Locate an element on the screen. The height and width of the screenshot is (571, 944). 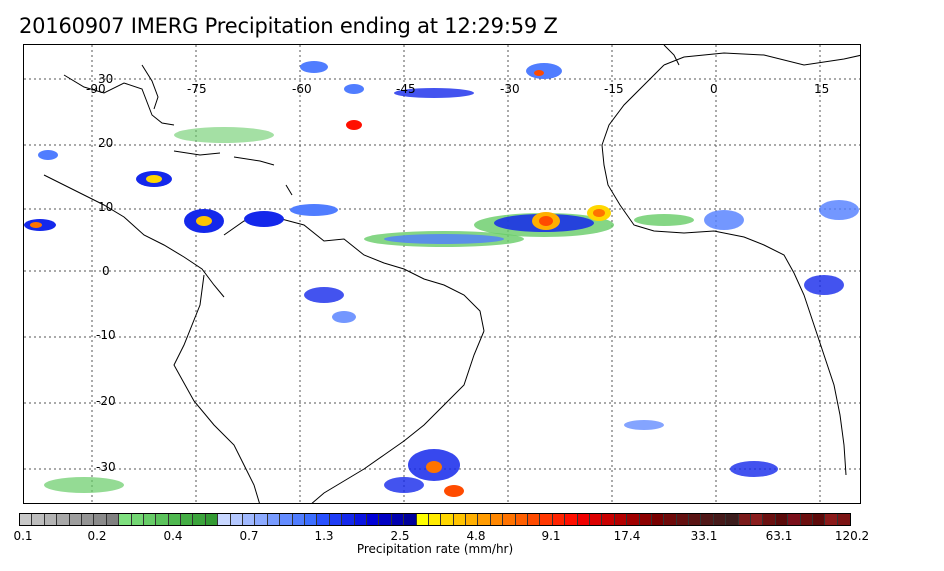
lon-label: -30 is located at coordinates (510, 89).